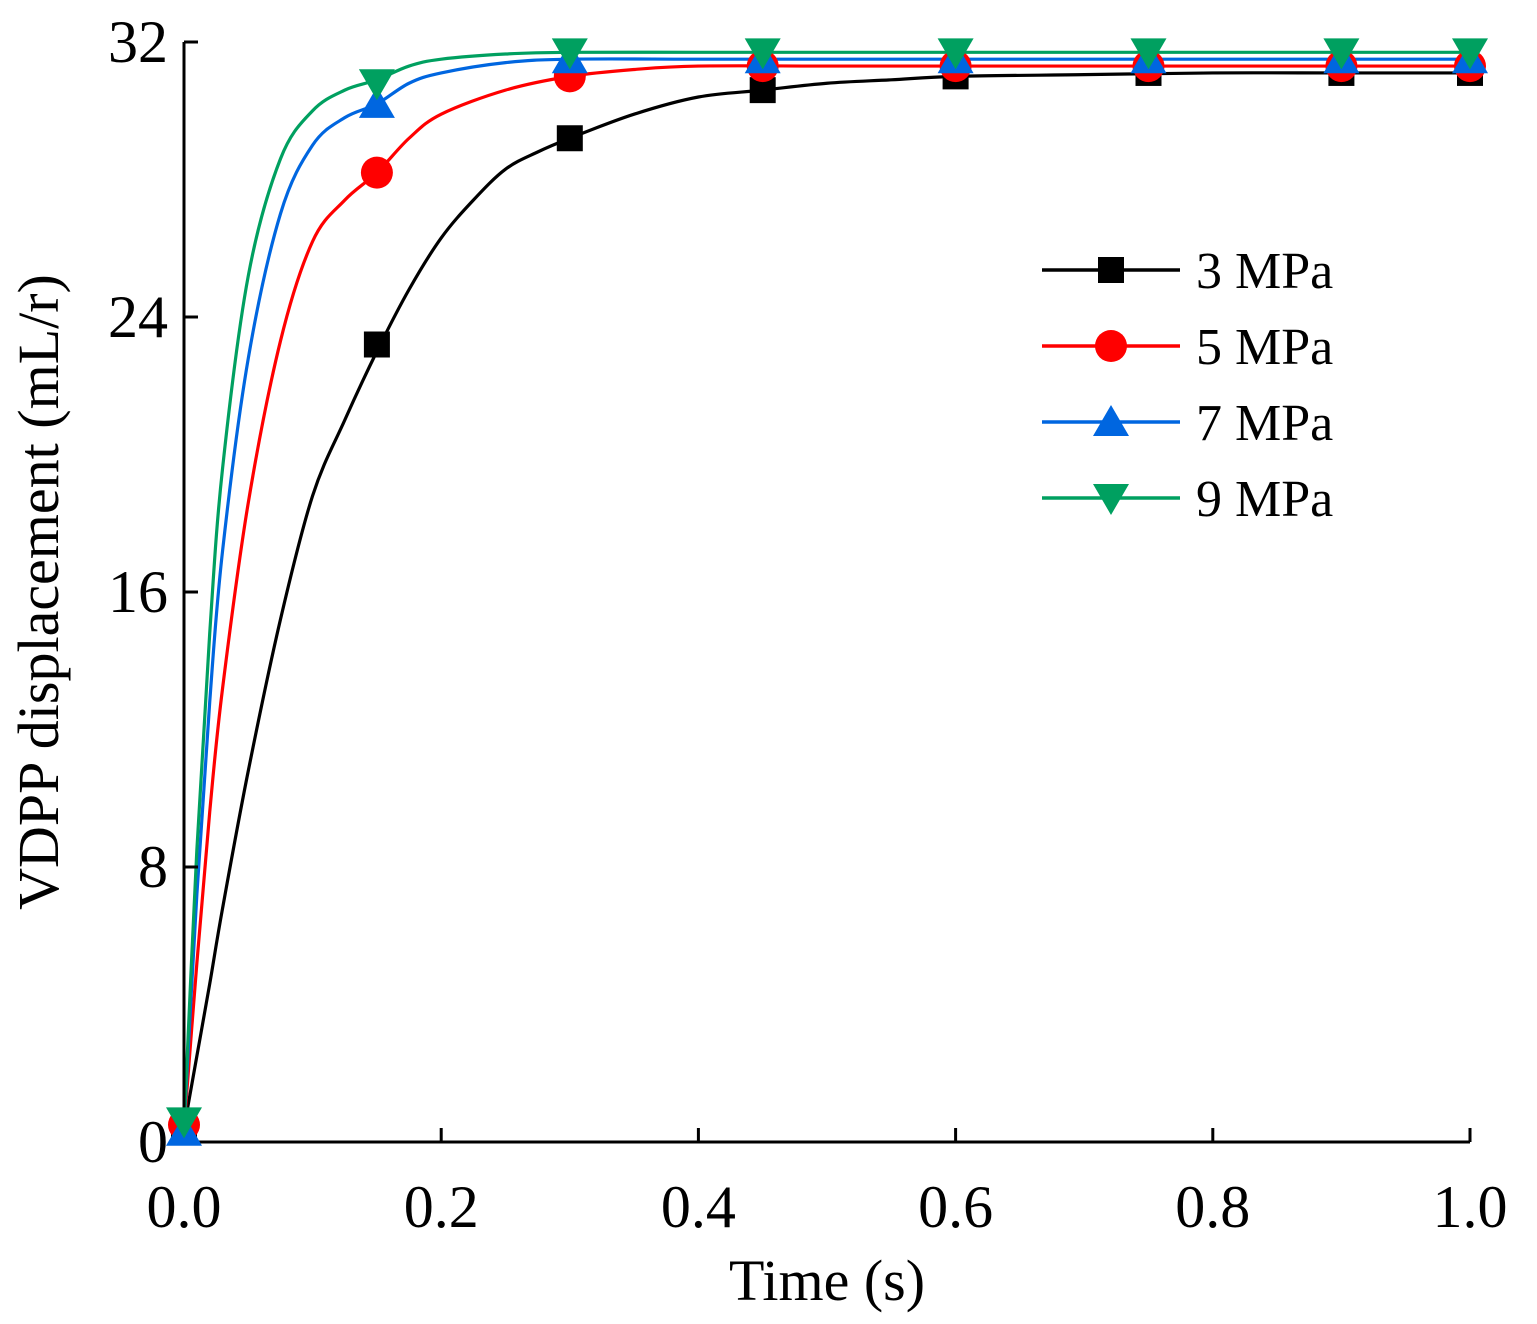 Image resolution: width=1537 pixels, height=1324 pixels. Describe the element at coordinates (1264, 499) in the screenshot. I see `legend-label: 9 MPa` at that location.